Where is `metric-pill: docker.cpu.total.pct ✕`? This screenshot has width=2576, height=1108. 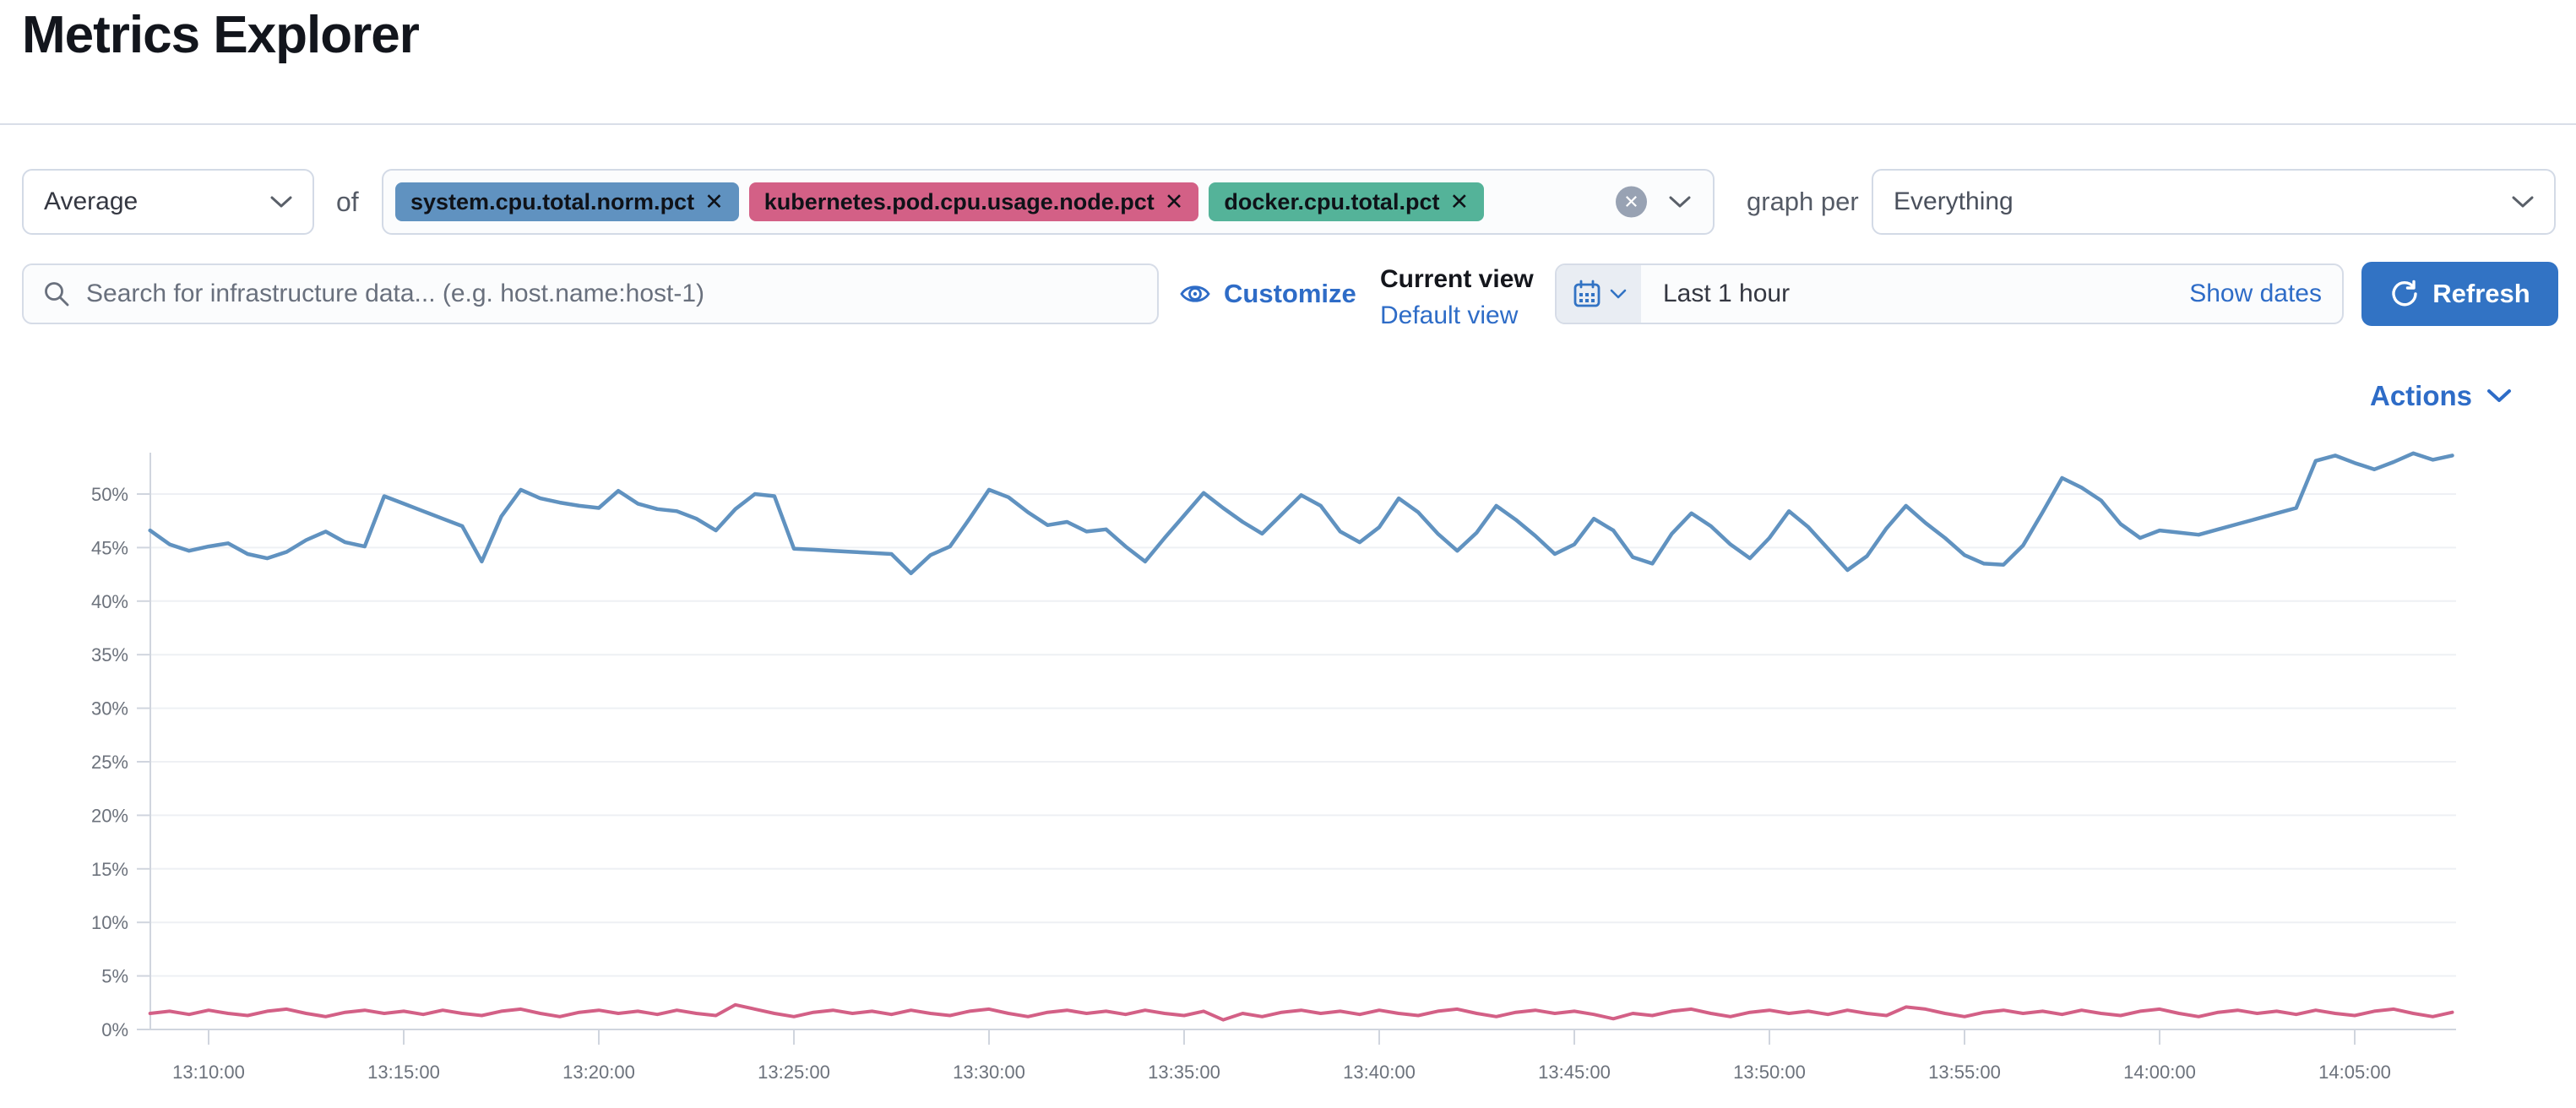 metric-pill: docker.cpu.total.pct ✕ is located at coordinates (1347, 201).